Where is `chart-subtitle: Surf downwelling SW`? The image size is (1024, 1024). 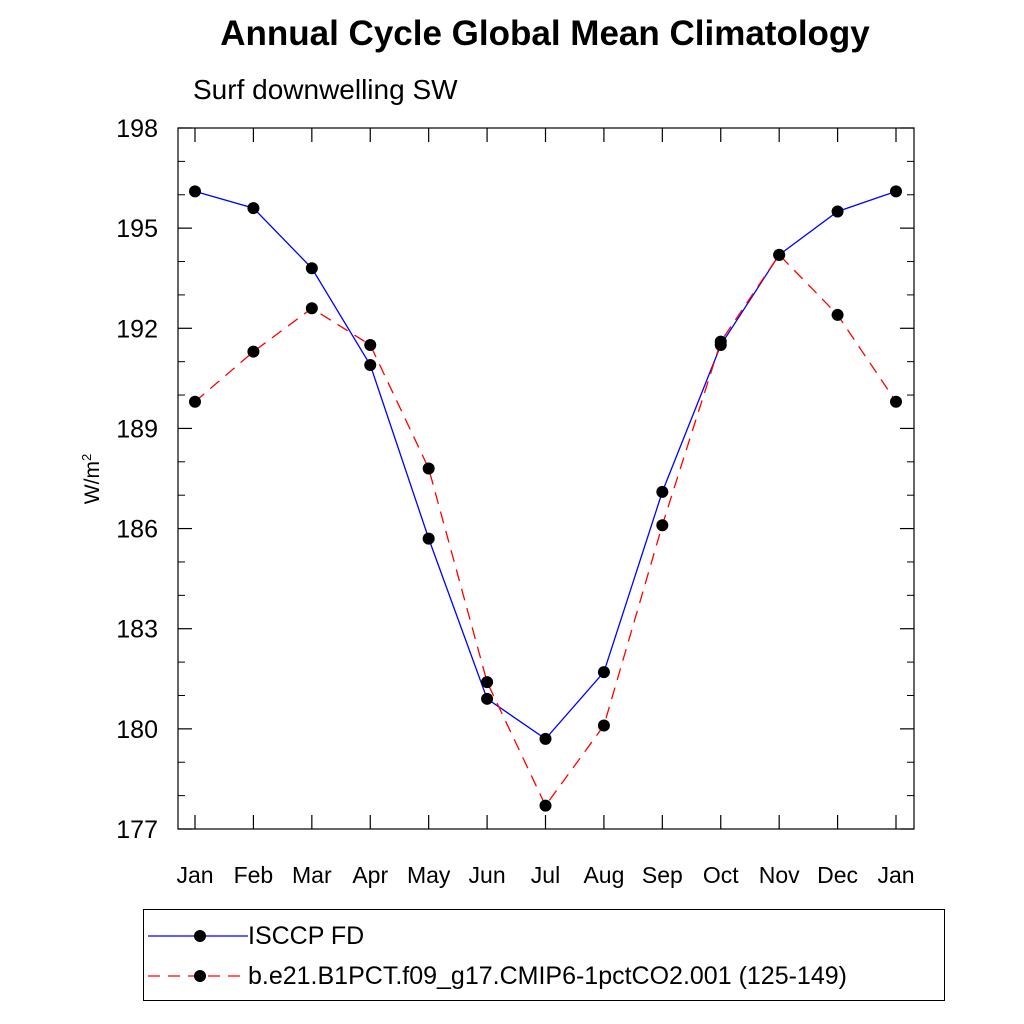
chart-subtitle: Surf downwelling SW is located at coordinates (325, 89).